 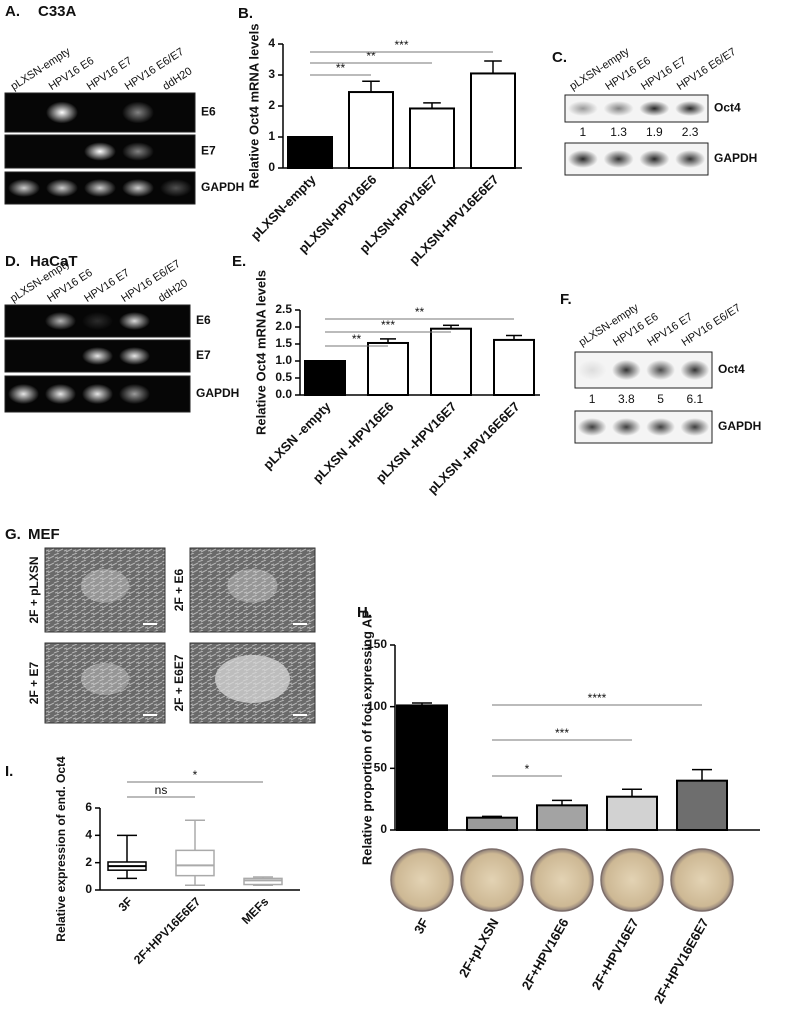 What do you see at coordinates (61, 849) in the screenshot?
I see `y-axis-label: Relative expression of end. Oct4` at bounding box center [61, 849].